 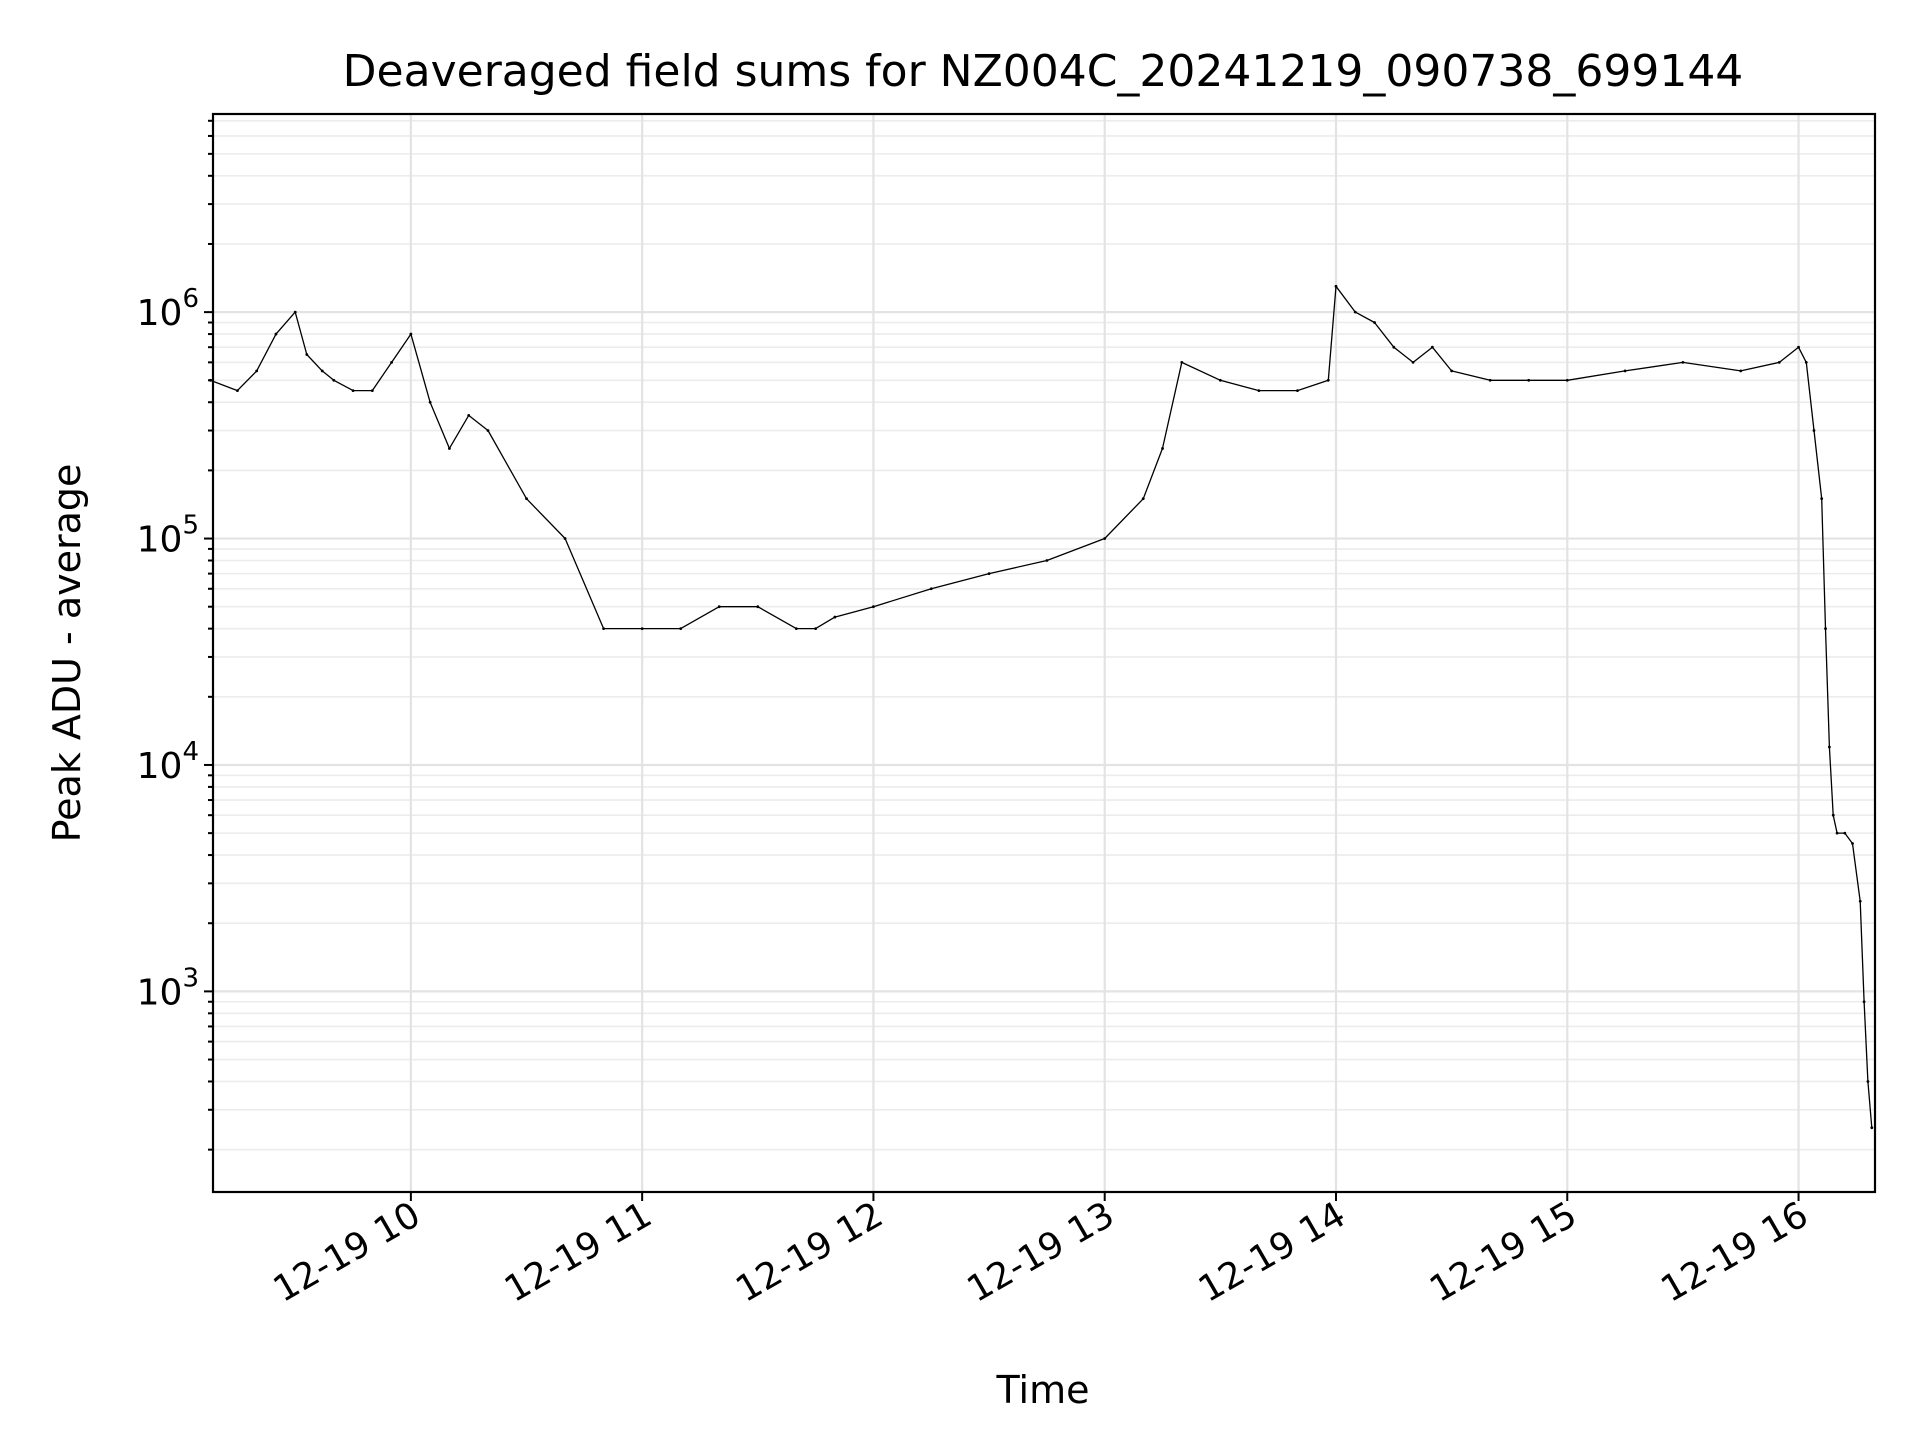 What do you see at coordinates (1041, 1252) in the screenshot?
I see `x-tick-label: 12-19 13` at bounding box center [1041, 1252].